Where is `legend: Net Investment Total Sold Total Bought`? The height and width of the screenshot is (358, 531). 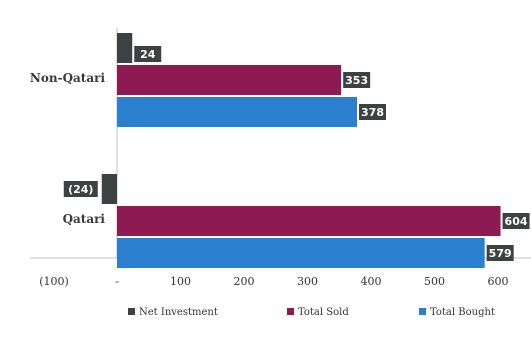
legend: Net Investment Total Sold Total Bought is located at coordinates (311, 312).